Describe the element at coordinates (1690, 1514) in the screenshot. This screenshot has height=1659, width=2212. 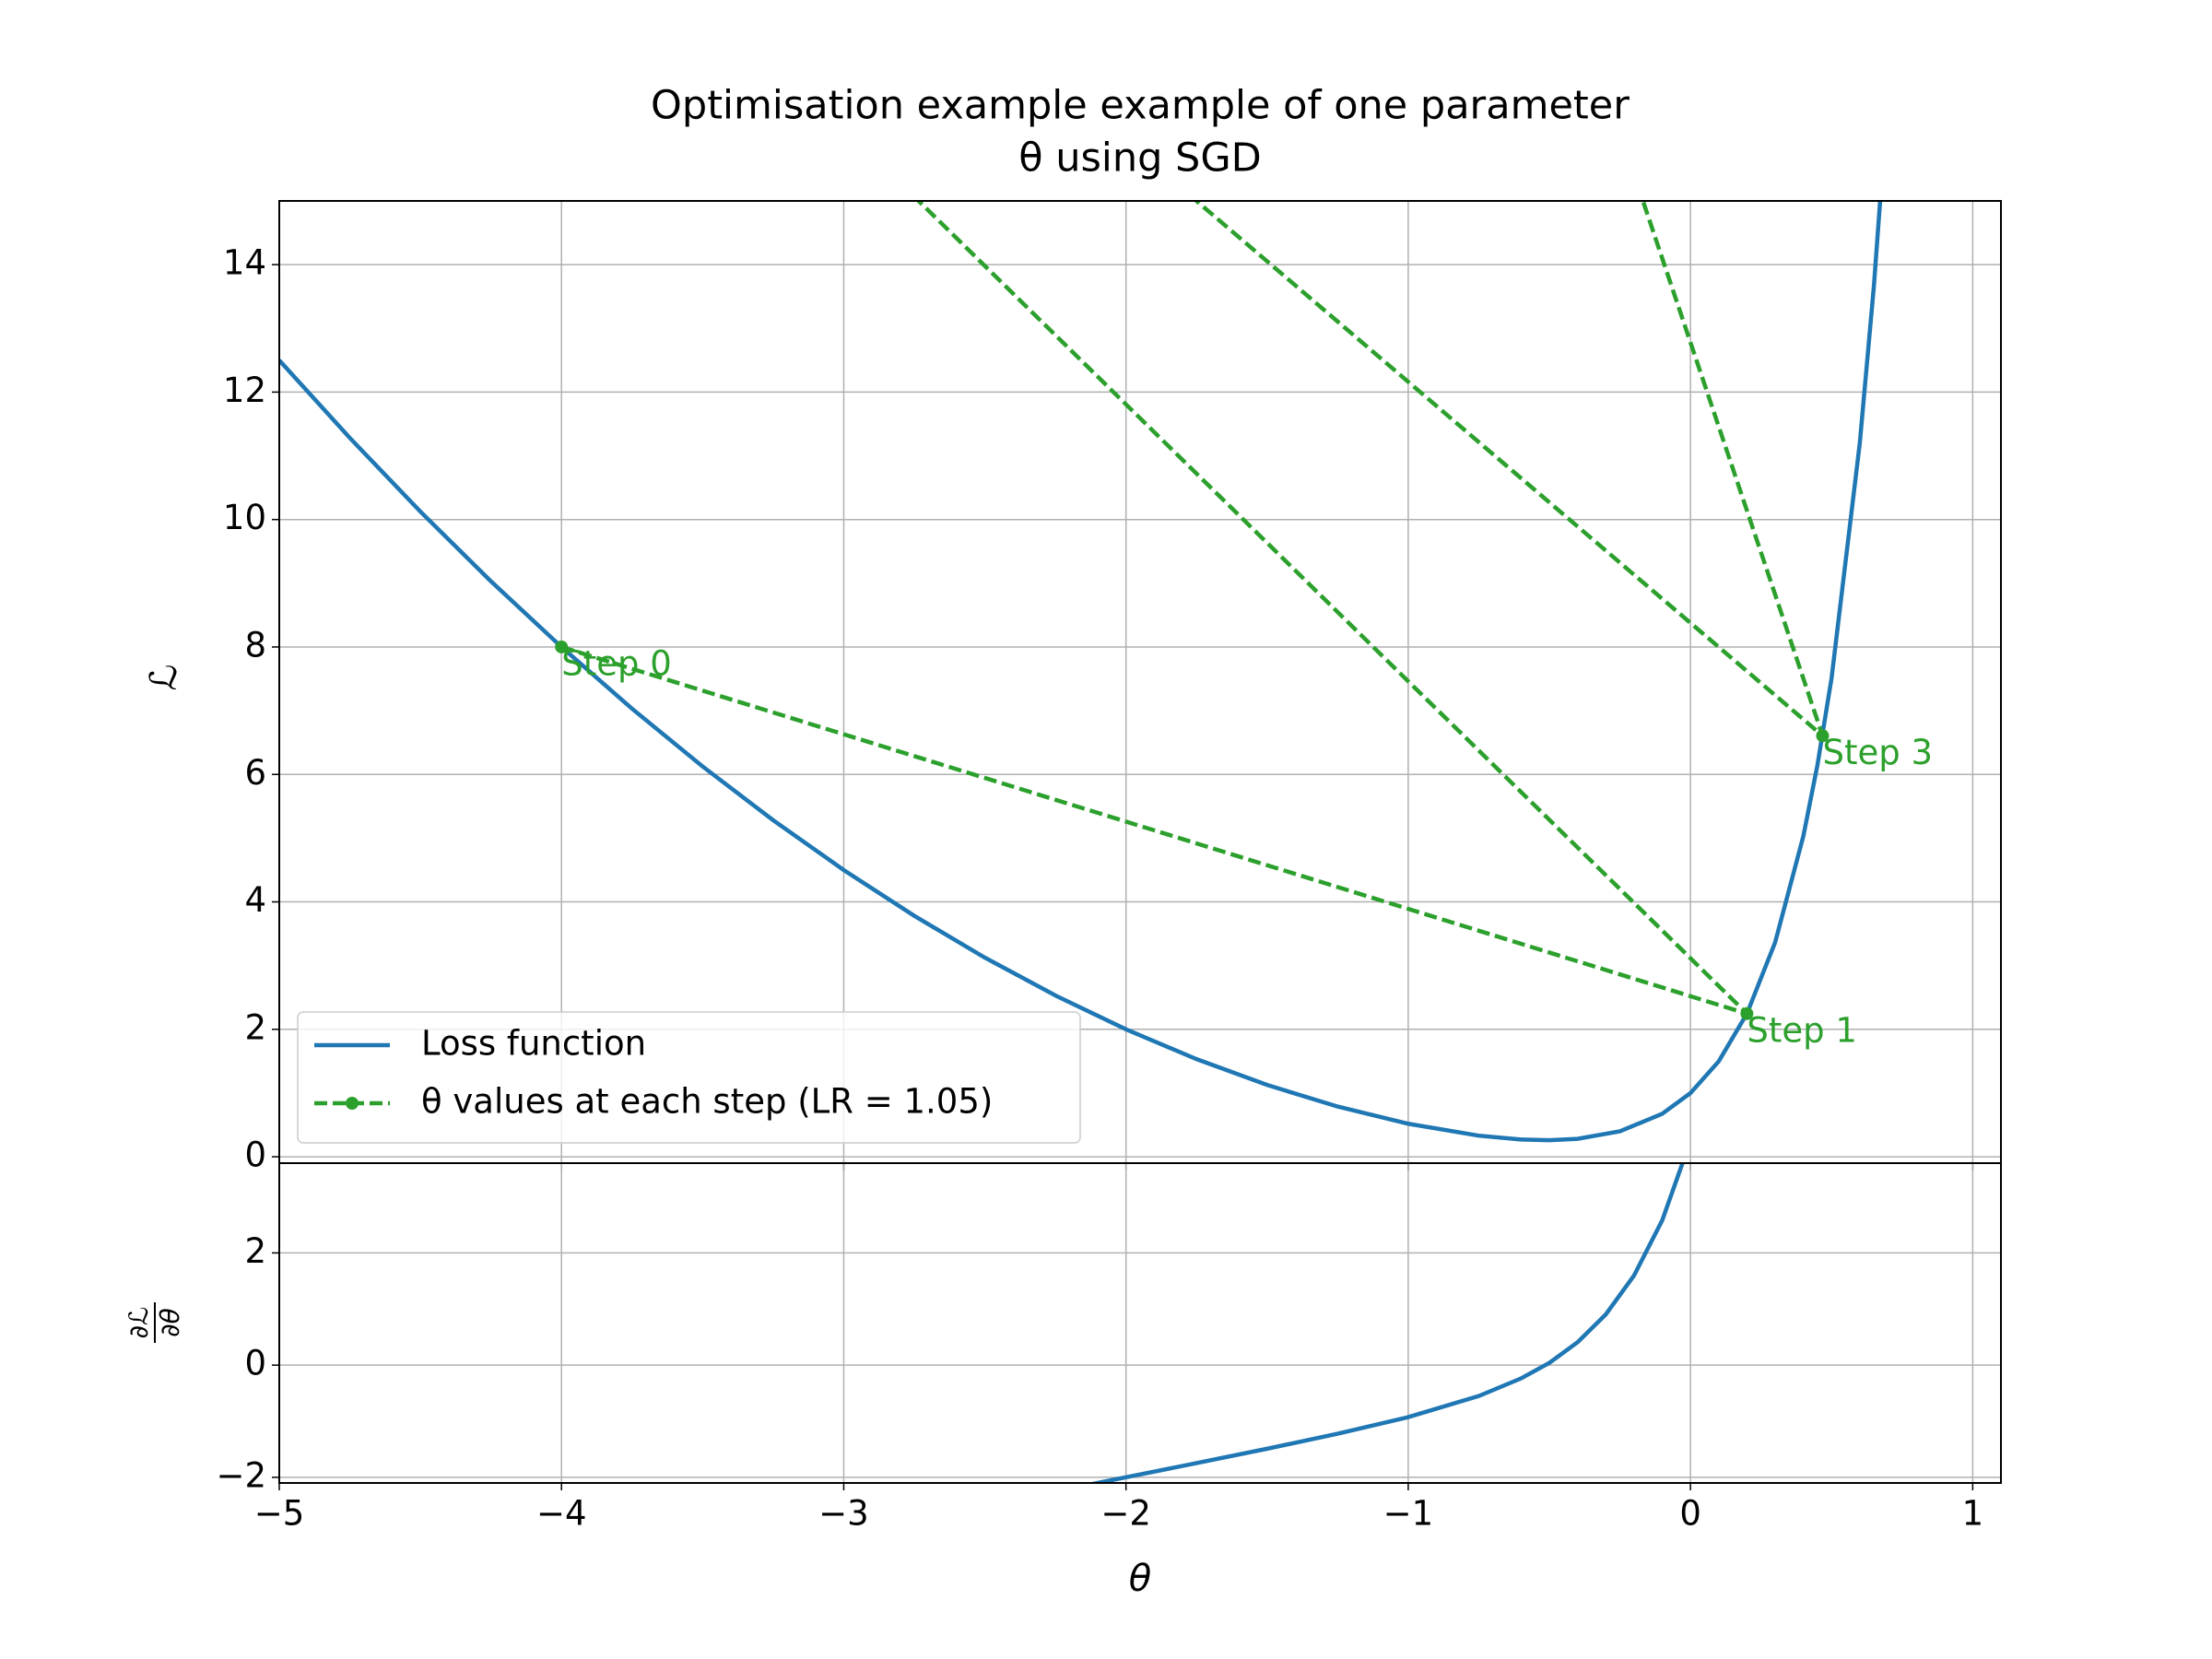
I see `x-tick-label: 0` at that location.